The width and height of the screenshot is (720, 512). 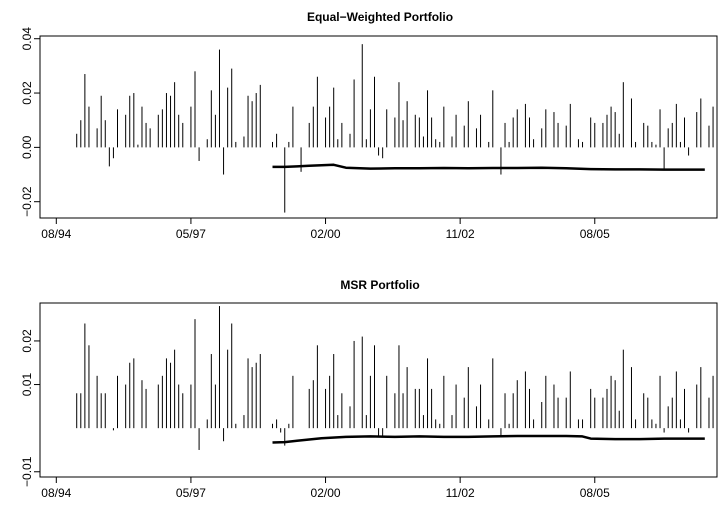 I want to click on y-tick-label: 0.00, so click(x=27, y=147).